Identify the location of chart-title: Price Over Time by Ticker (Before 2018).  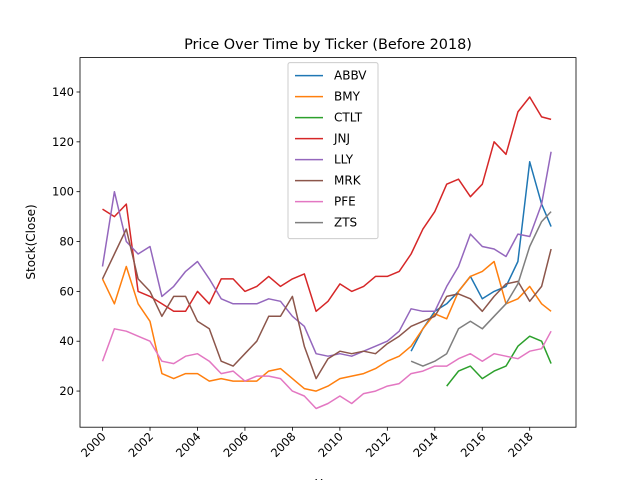
(328, 45).